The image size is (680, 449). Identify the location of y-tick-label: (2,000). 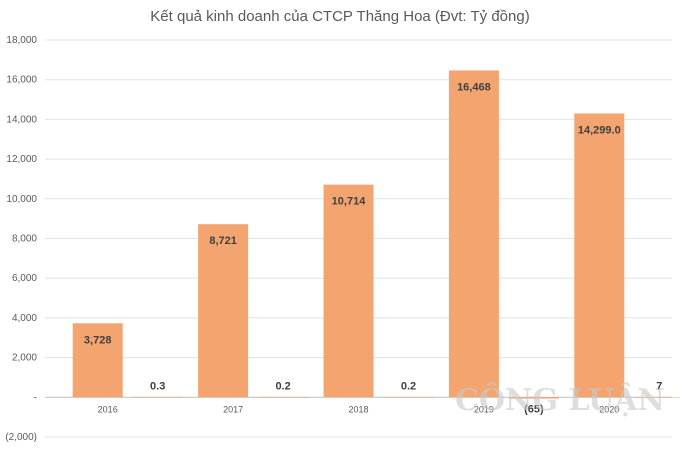
(21, 437).